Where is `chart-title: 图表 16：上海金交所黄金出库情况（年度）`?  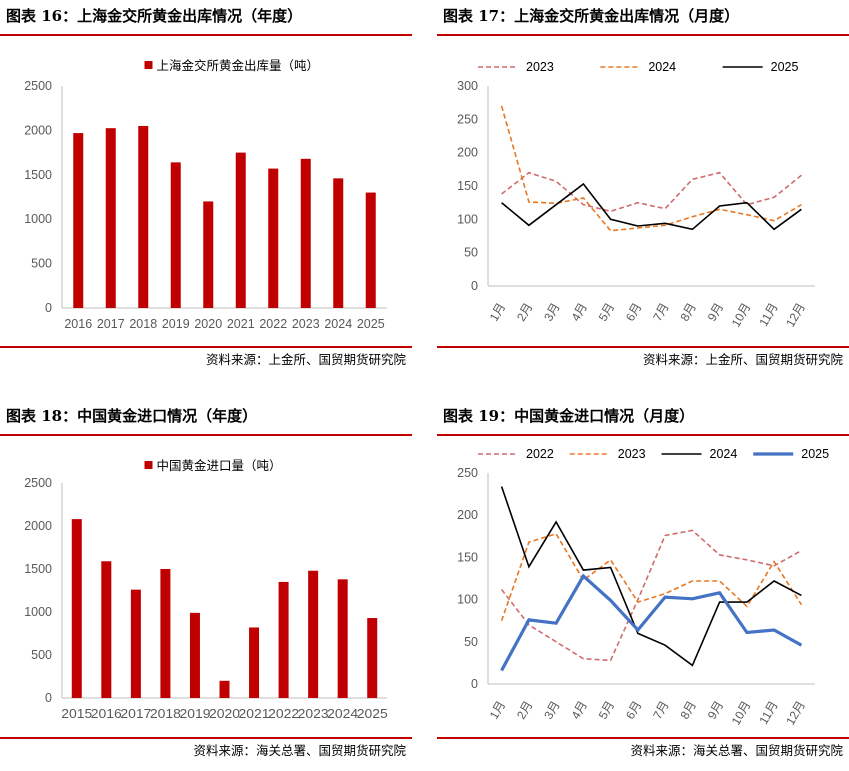
chart-title: 图表 16：上海金交所黄金出库情况（年度） is located at coordinates (206, 18).